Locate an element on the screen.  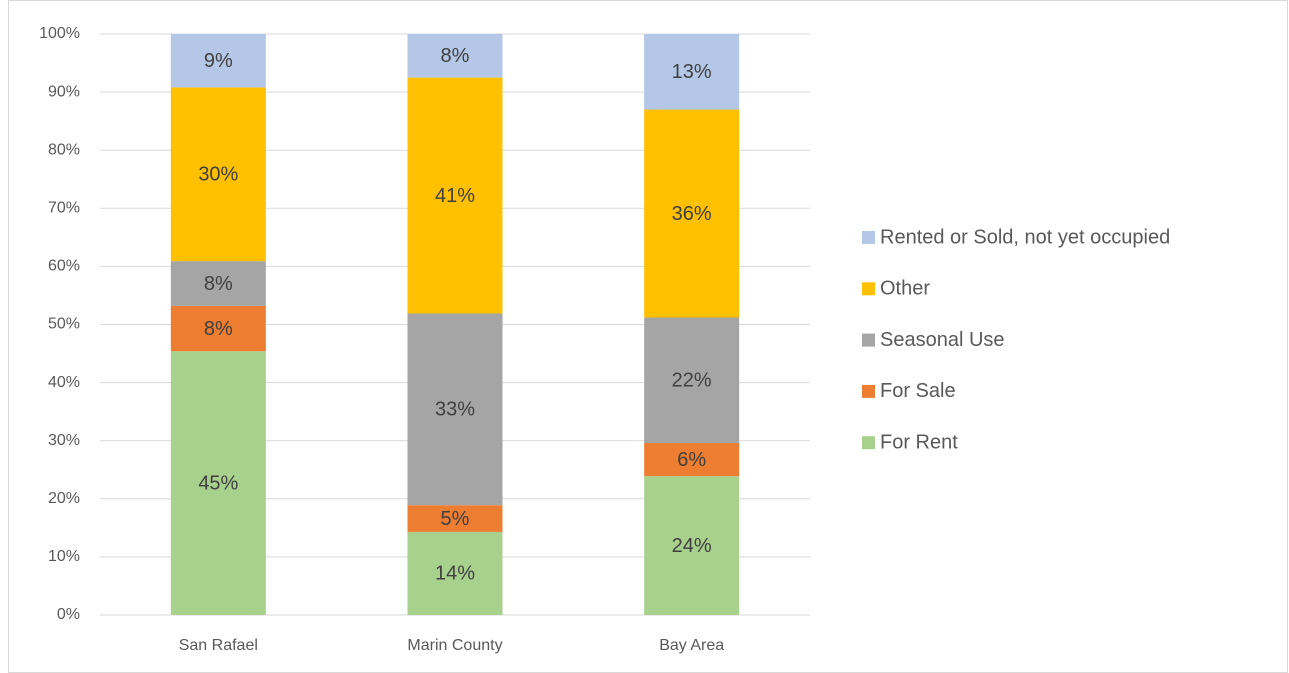
y-tick-label: 20% is located at coordinates (64, 498).